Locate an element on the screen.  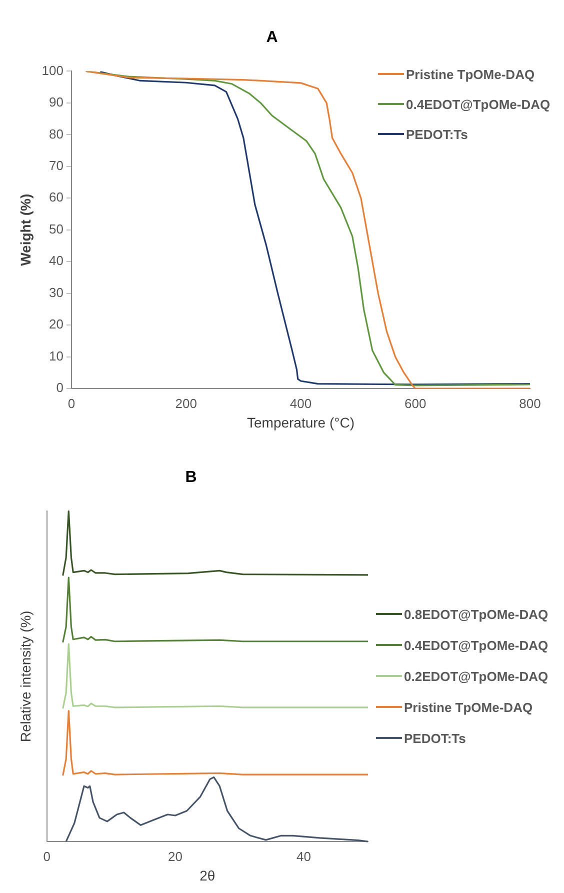
y-tick-label: 90 is located at coordinates (56, 102).